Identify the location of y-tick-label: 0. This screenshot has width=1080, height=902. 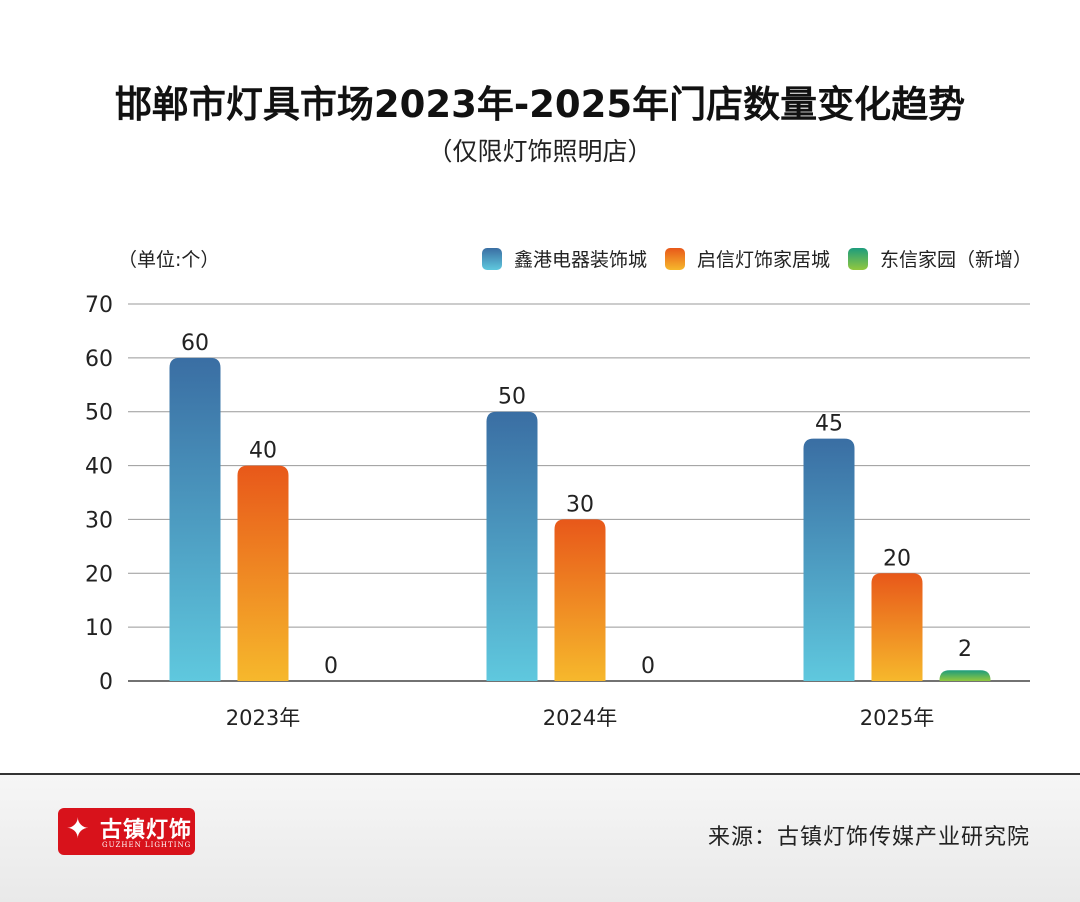
(106, 682).